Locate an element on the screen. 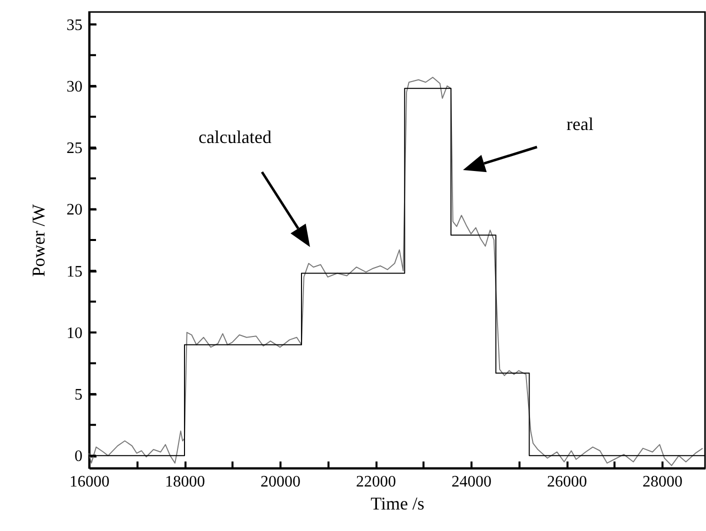 The width and height of the screenshot is (706, 531). annotation: real is located at coordinates (580, 124).